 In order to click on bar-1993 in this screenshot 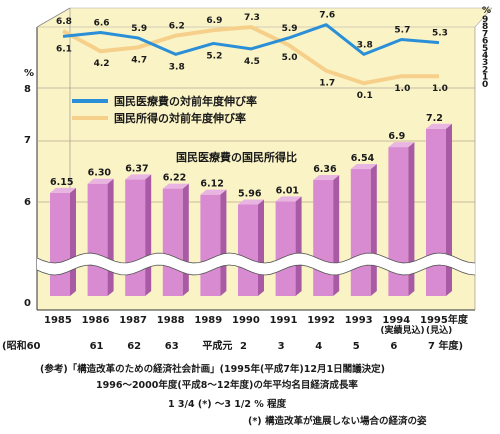, I will do `click(363, 230)`.